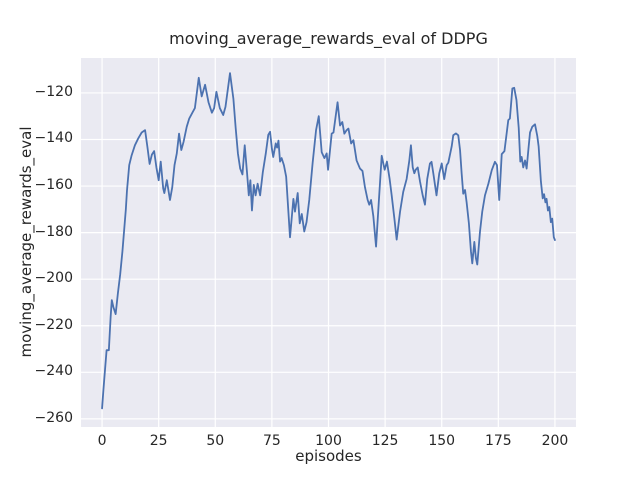  I want to click on y-tick-label: −200, so click(53, 278).